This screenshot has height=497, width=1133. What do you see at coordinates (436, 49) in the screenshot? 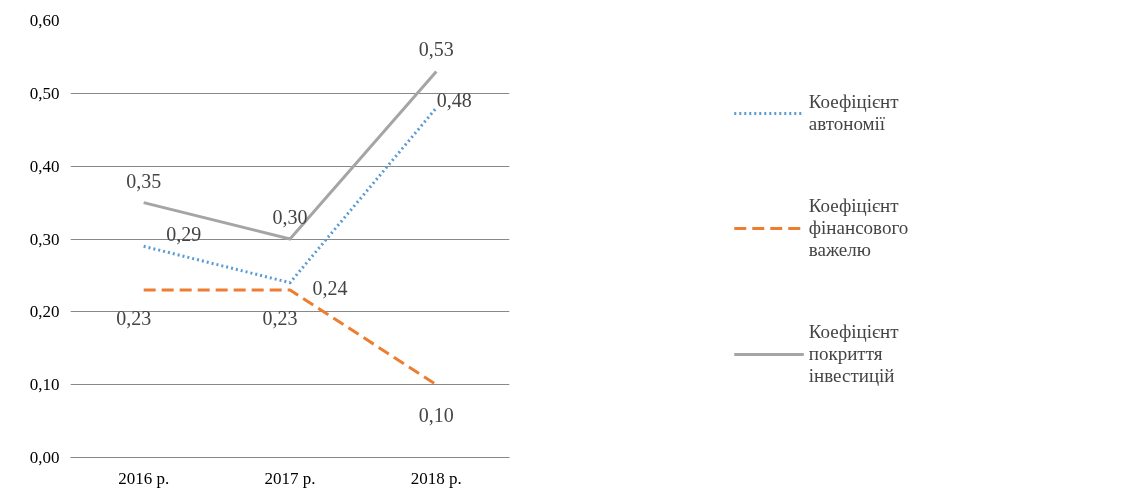
I see `data-label: 0,53` at bounding box center [436, 49].